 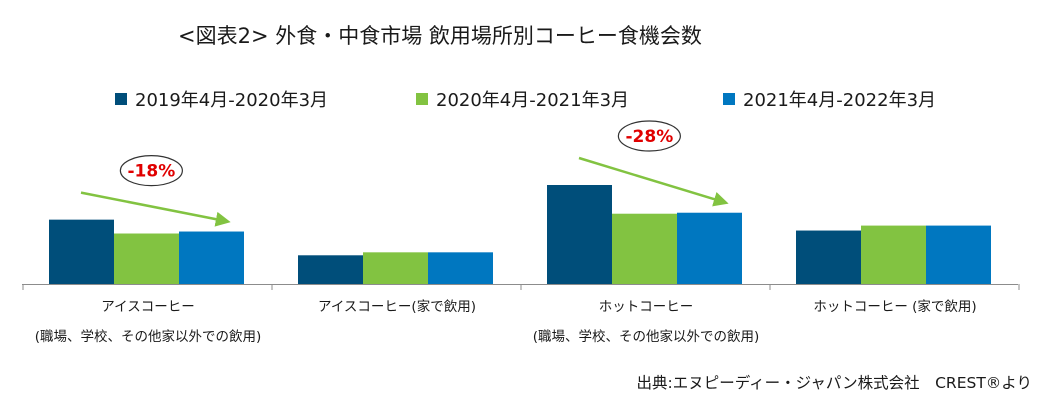 I want to click on category-label-line: アイスコーヒー(家で飲用), so click(x=397, y=307).